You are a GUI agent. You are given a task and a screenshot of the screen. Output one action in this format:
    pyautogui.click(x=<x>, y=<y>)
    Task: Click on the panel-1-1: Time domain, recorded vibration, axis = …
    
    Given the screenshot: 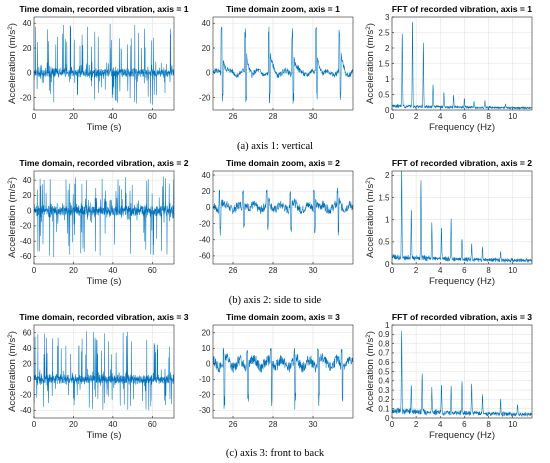 What is the action you would take?
    pyautogui.click(x=98, y=68)
    